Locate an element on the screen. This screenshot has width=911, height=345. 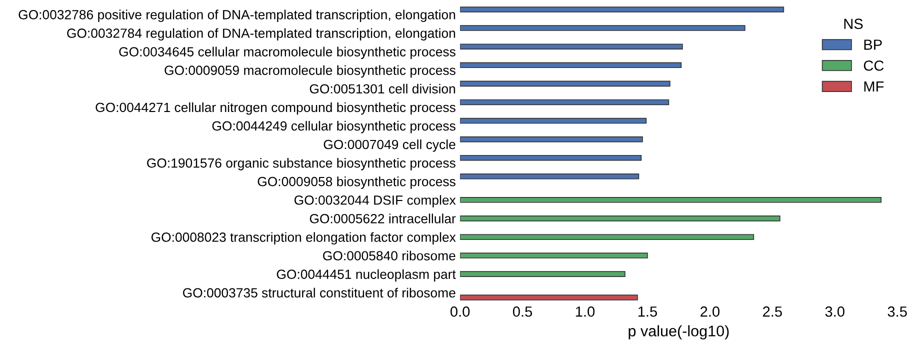
x-tick-label: 2.0 is located at coordinates (710, 311).